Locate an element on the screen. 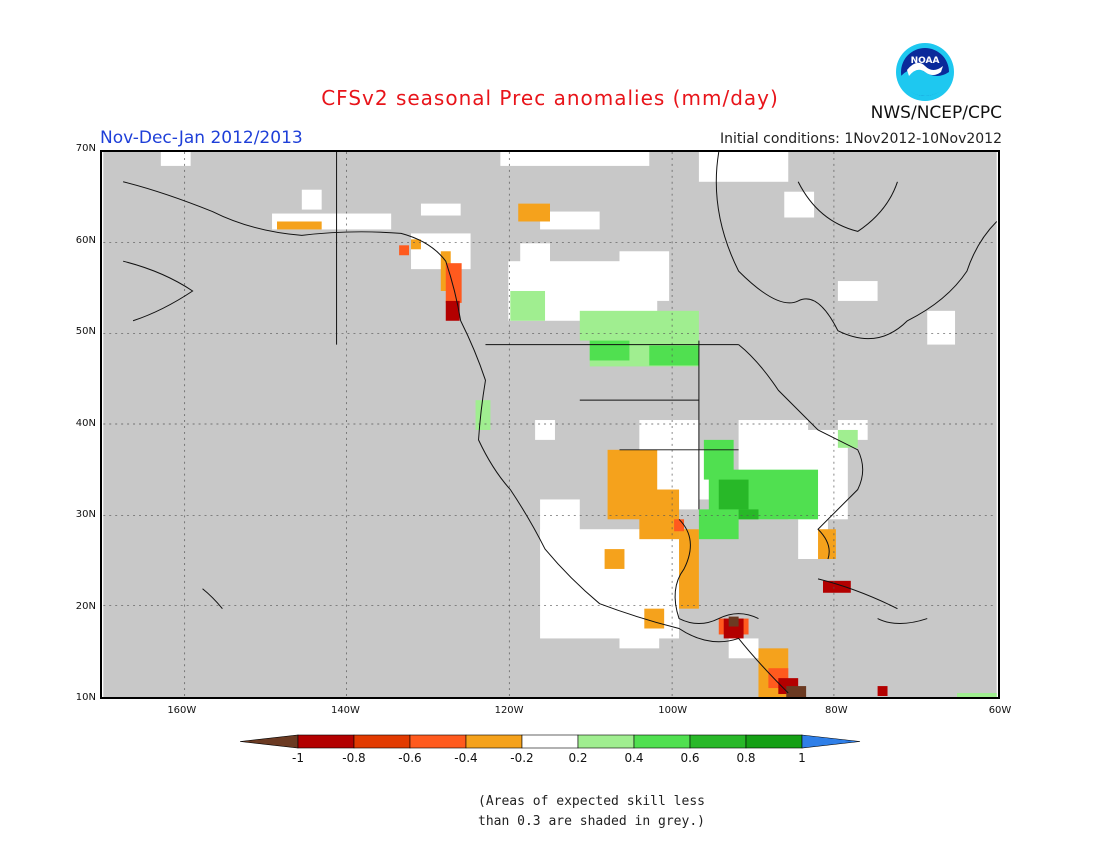  colorbar-label: 0.4 is located at coordinates (633, 758).